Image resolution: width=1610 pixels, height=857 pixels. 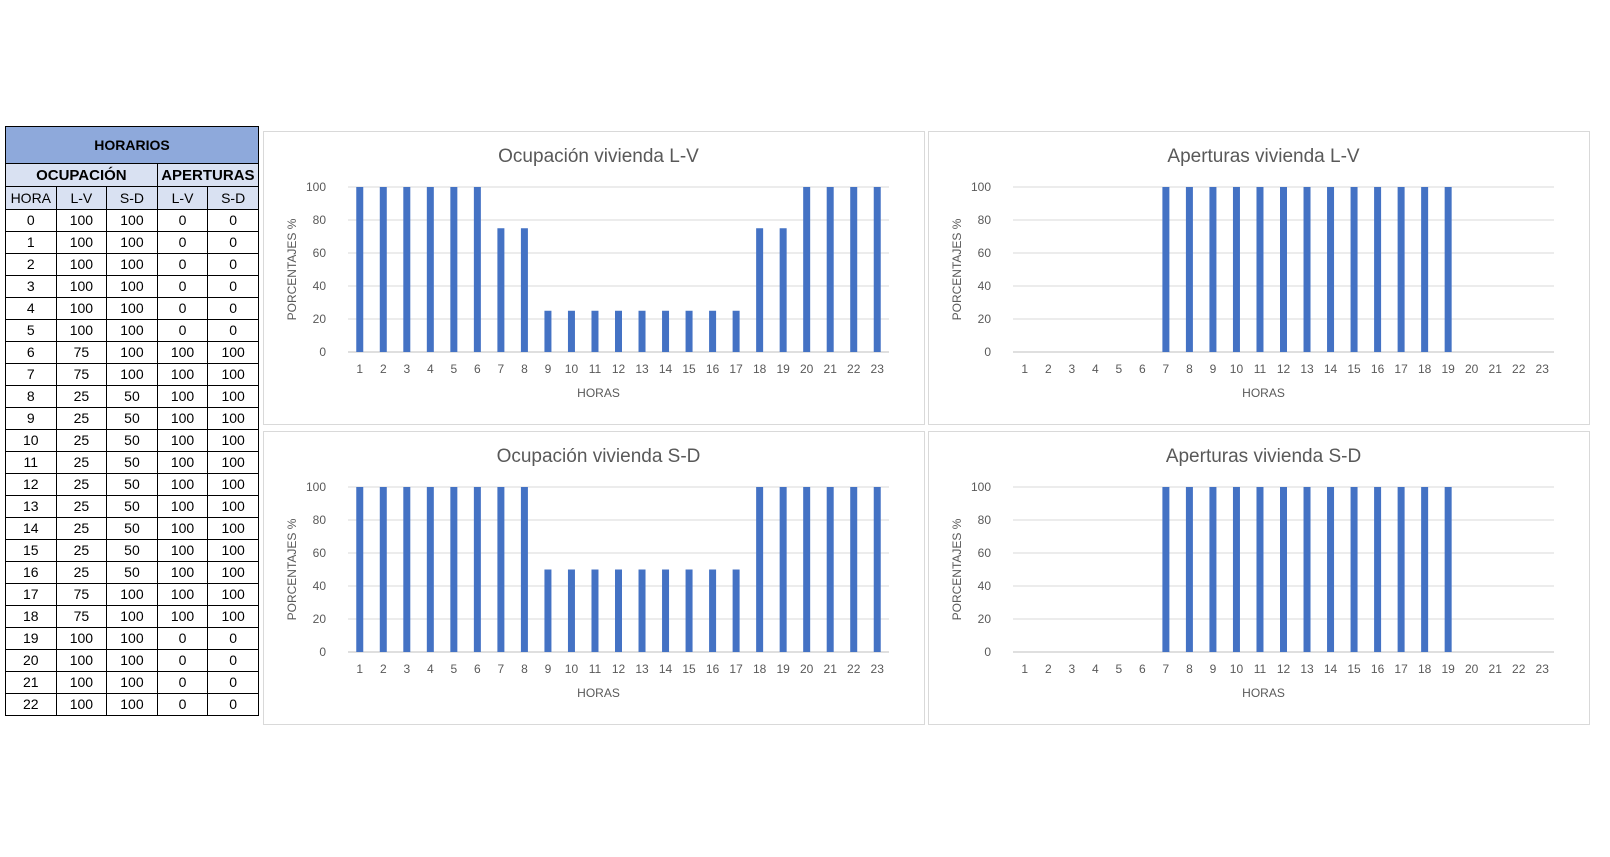 I want to click on x-tick-label: 3, so click(x=406, y=369).